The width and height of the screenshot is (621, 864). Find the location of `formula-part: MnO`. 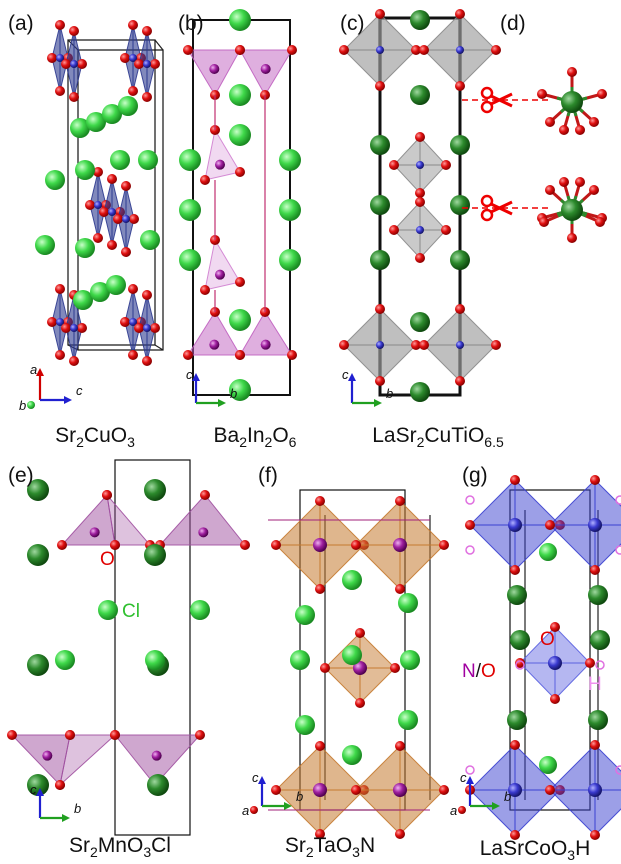

formula-part: MnO is located at coordinates (121, 845).